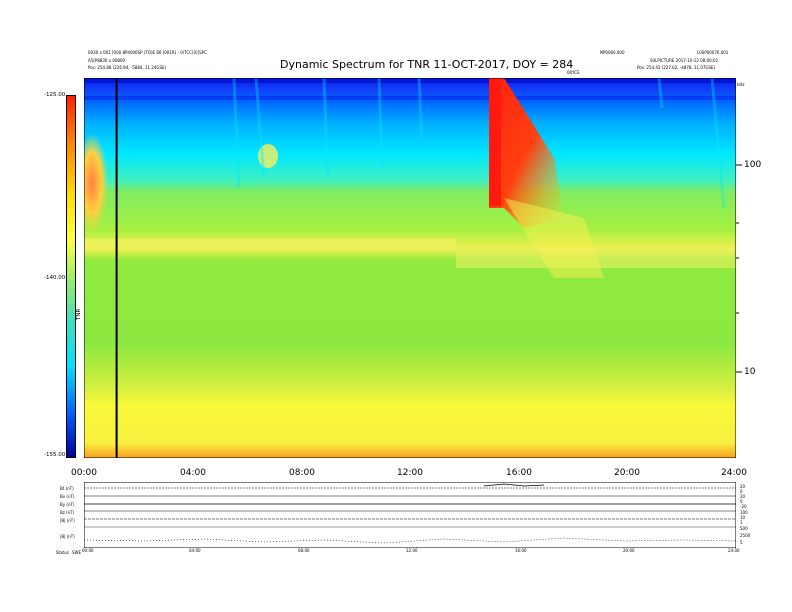 The width and height of the screenshot is (792, 612). I want to click on bottom-right-label: 500, so click(744, 528).